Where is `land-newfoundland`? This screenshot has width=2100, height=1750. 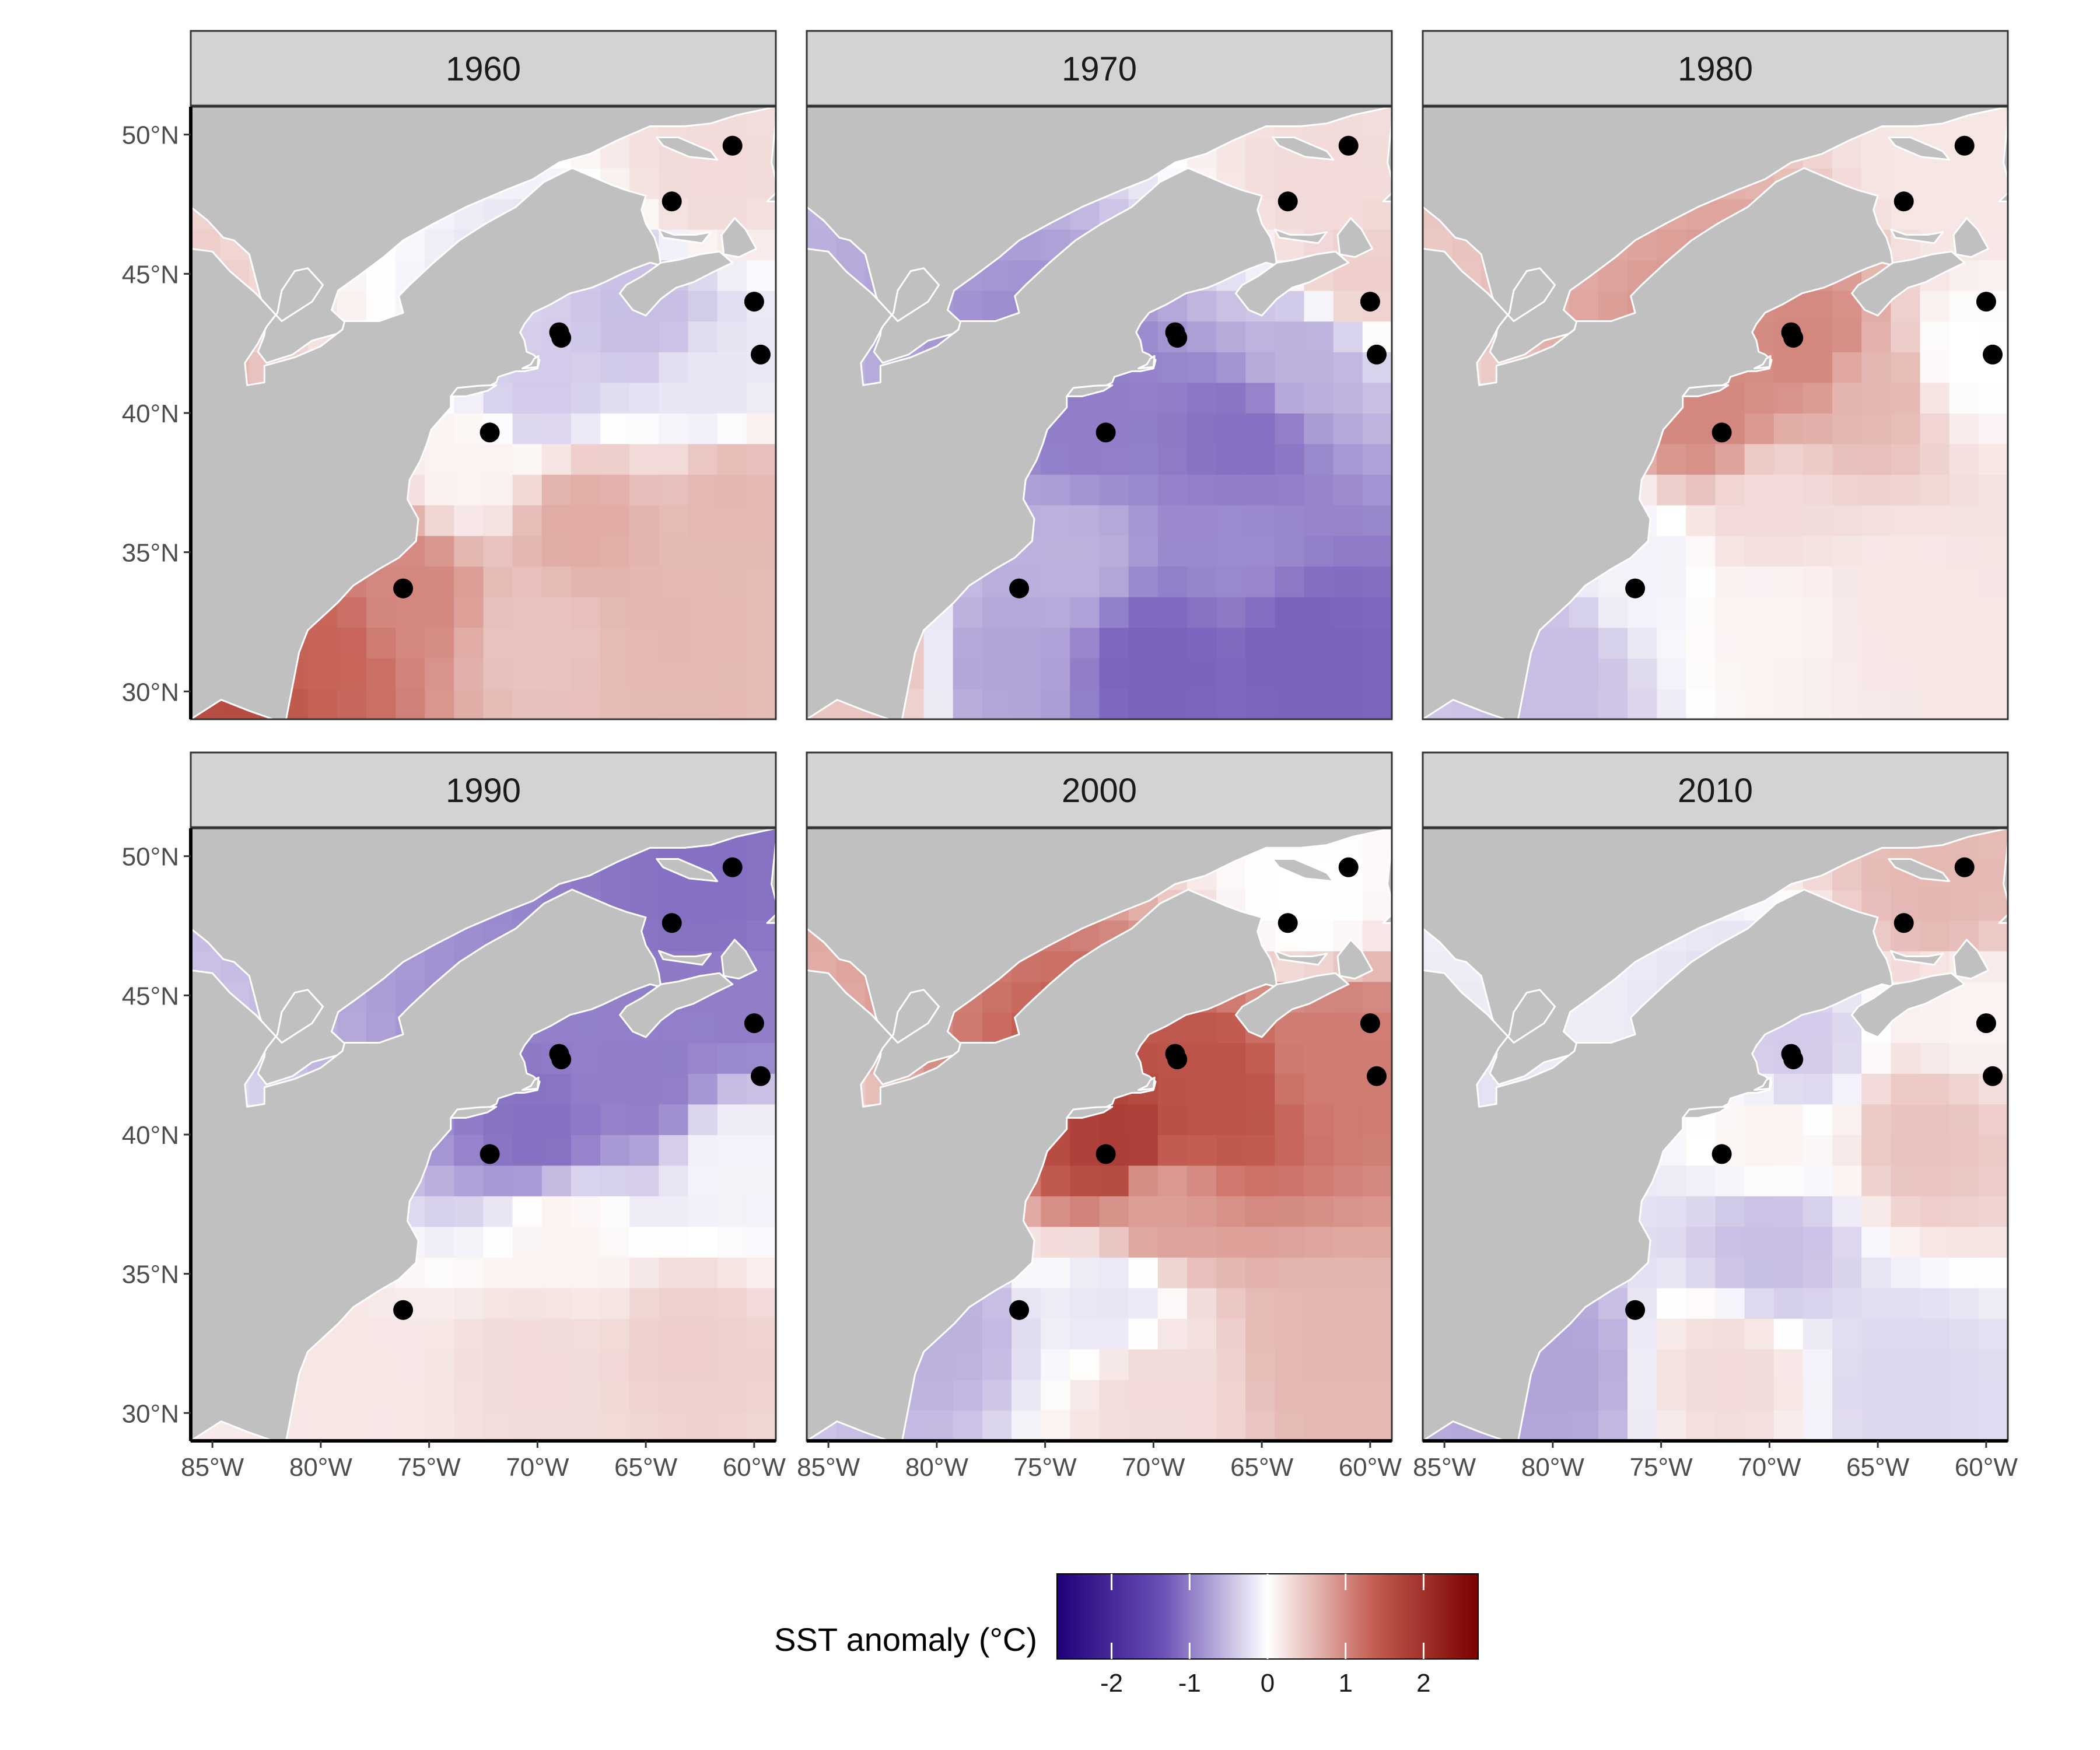 land-newfoundland is located at coordinates (771, 161).